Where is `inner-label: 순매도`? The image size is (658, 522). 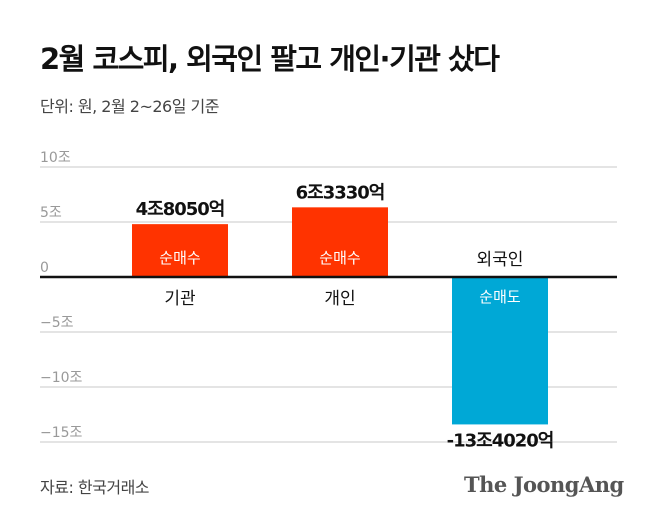 inner-label: 순매도 is located at coordinates (500, 297).